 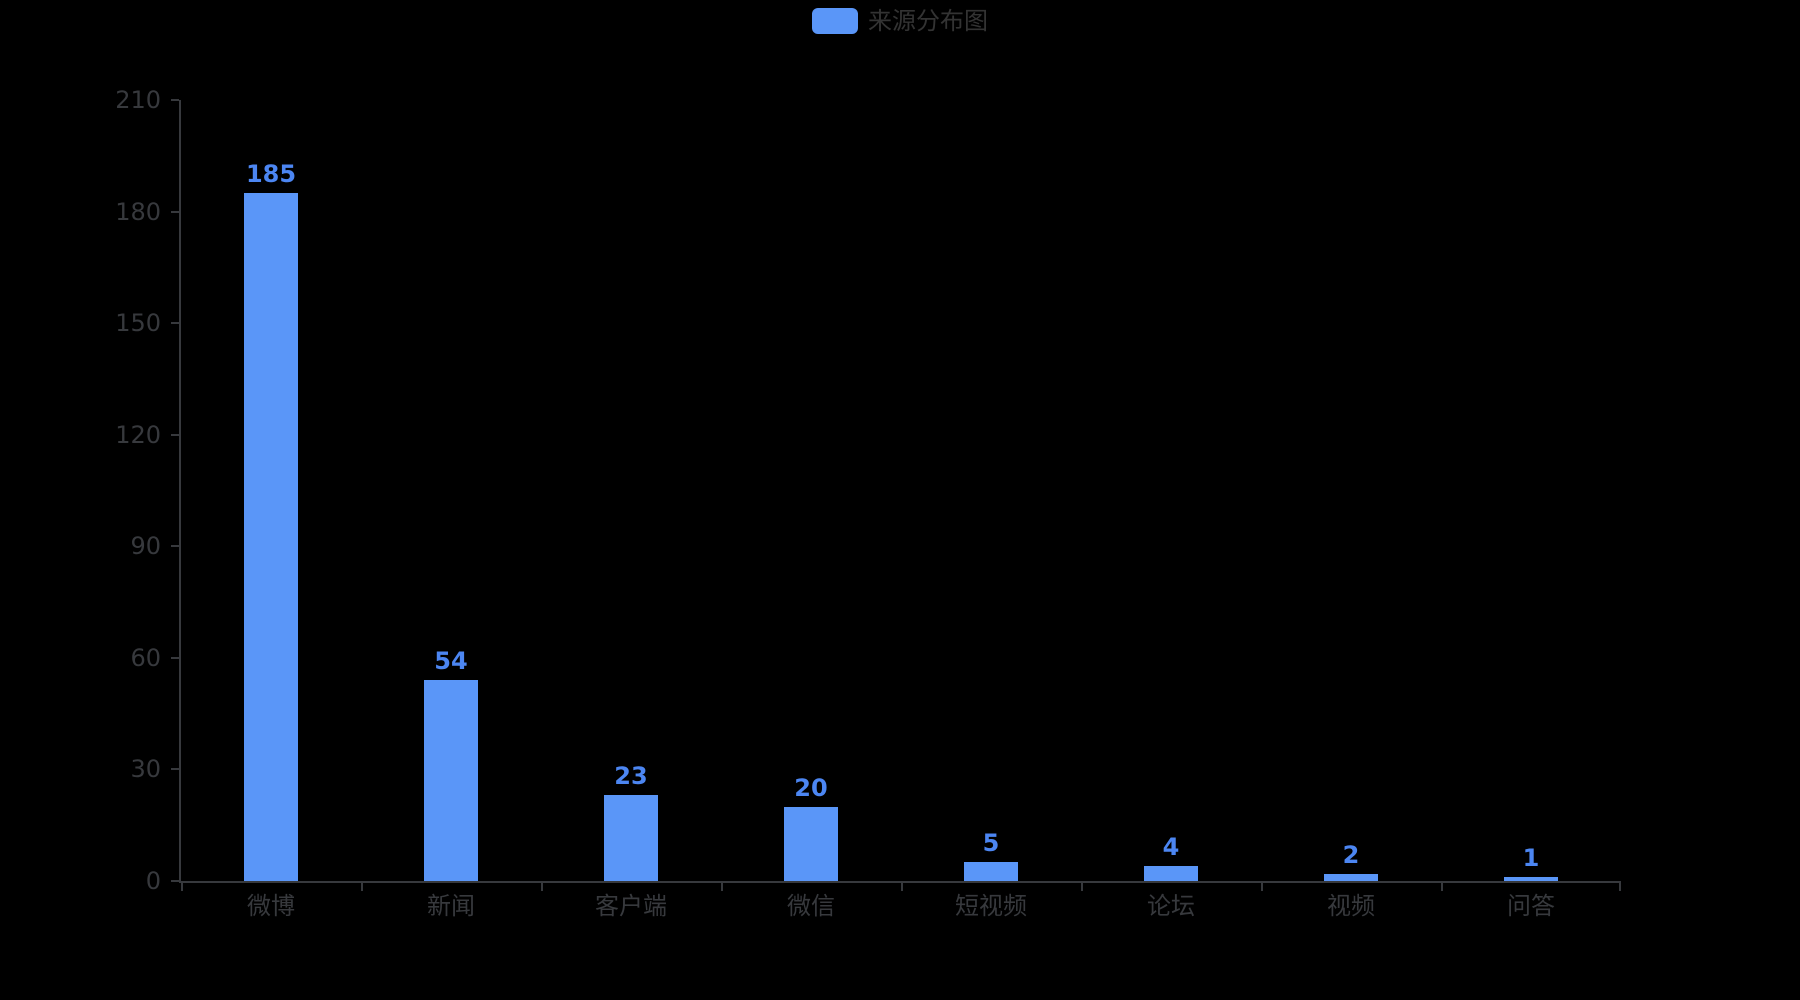 What do you see at coordinates (138, 100) in the screenshot?
I see `y-axis-tick-label: 210` at bounding box center [138, 100].